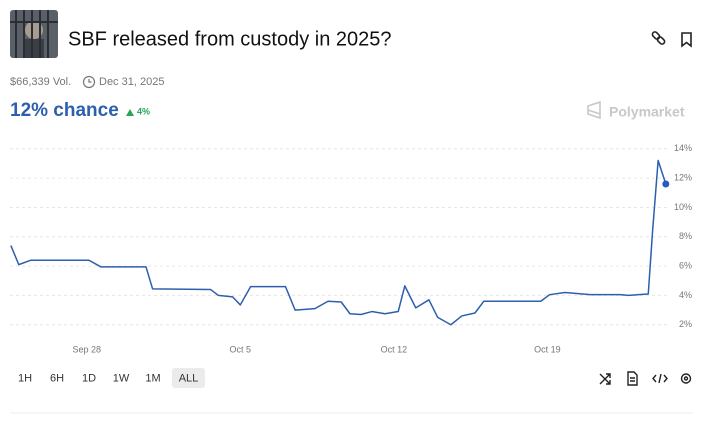 The width and height of the screenshot is (716, 427). What do you see at coordinates (683, 177) in the screenshot?
I see `y-tick-label: 12%` at bounding box center [683, 177].